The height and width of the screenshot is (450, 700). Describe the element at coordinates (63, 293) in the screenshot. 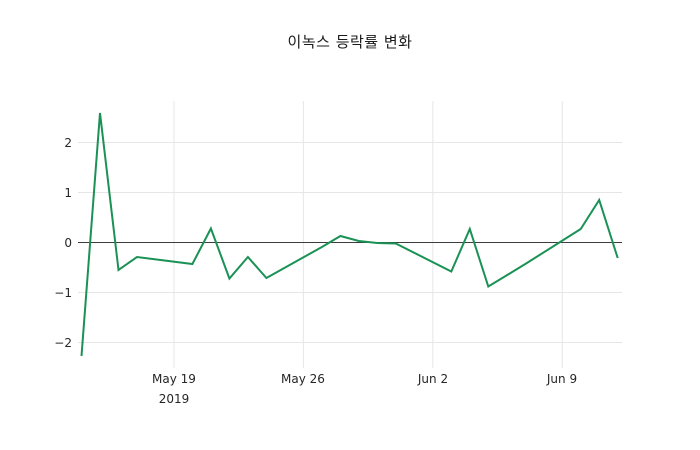

I see `y-tick-label: −1` at that location.